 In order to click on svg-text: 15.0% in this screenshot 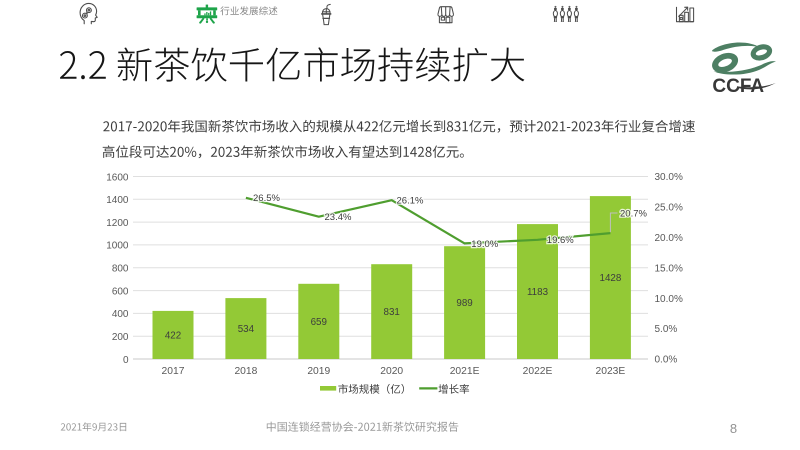, I will do `click(669, 268)`.